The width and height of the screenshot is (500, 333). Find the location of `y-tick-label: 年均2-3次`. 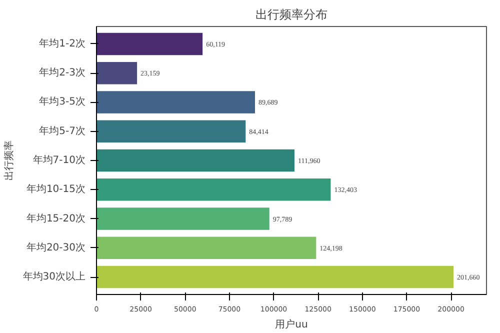

y-tick-label: 年均2-3次 is located at coordinates (62, 72).